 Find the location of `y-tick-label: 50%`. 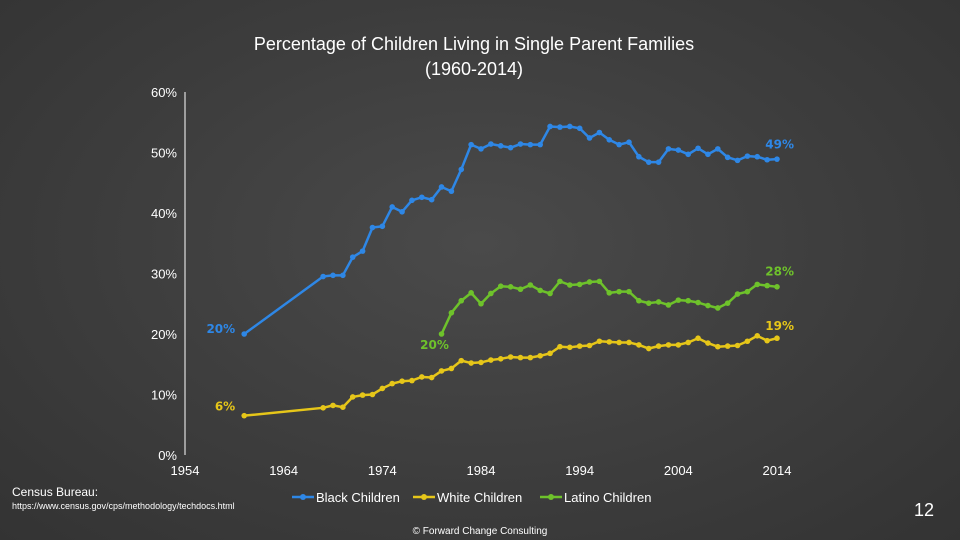

y-tick-label: 50% is located at coordinates (164, 153).